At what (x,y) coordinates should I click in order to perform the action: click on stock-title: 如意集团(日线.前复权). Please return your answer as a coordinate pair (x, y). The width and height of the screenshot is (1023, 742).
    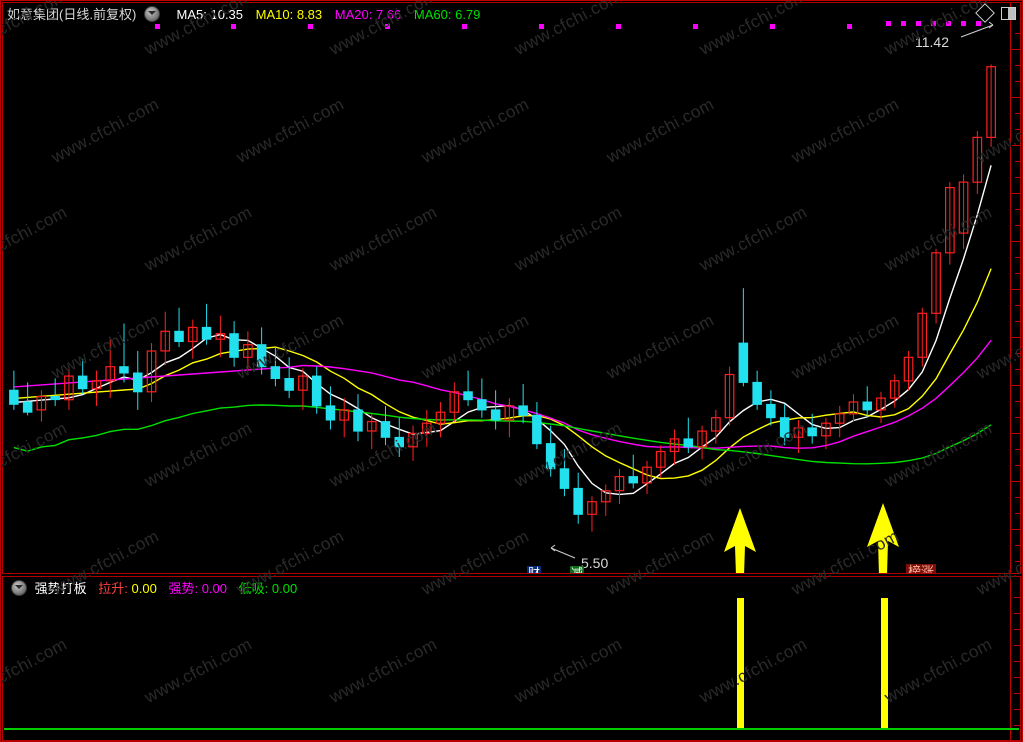
    Looking at the image, I should click on (72, 14).